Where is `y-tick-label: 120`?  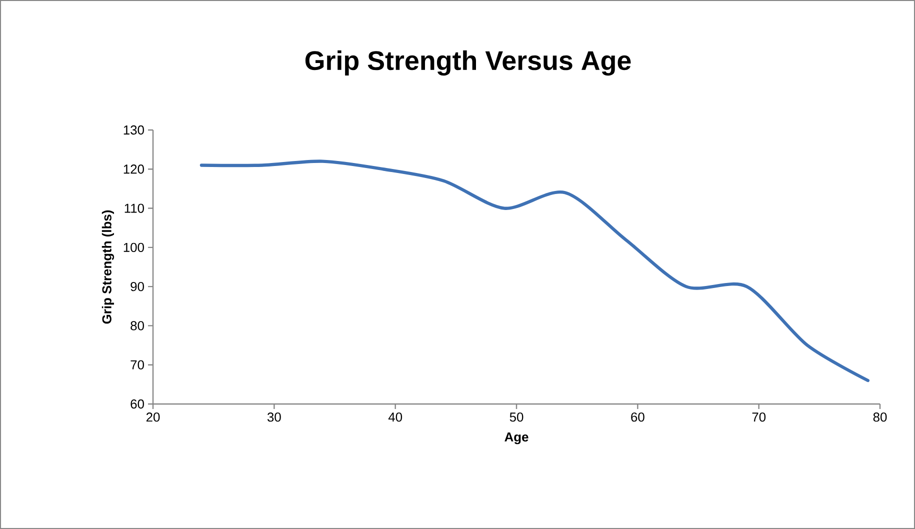 y-tick-label: 120 is located at coordinates (134, 169).